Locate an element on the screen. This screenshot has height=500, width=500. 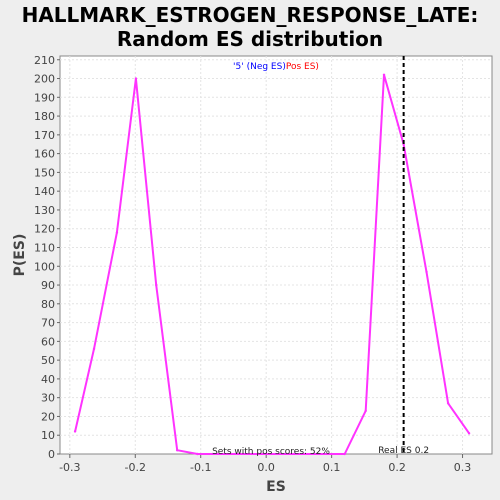
y-tick-label: 80 is located at coordinates (48, 304).